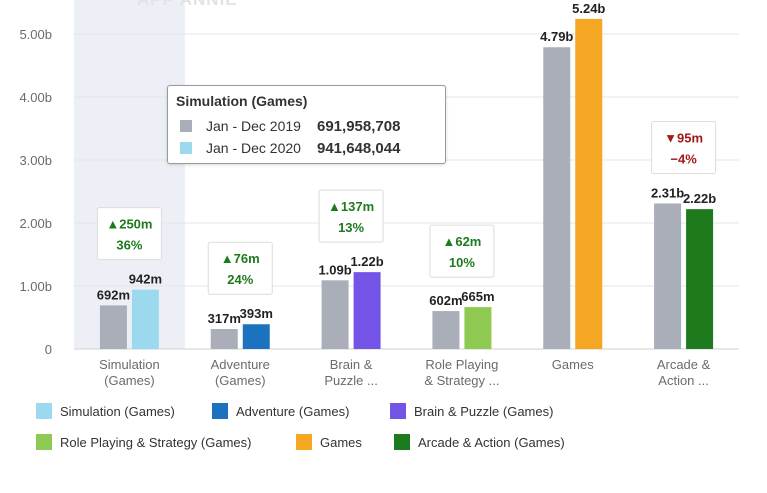 This screenshot has height=493, width=767. Describe the element at coordinates (341, 442) in the screenshot. I see `legend-label: Games` at that location.